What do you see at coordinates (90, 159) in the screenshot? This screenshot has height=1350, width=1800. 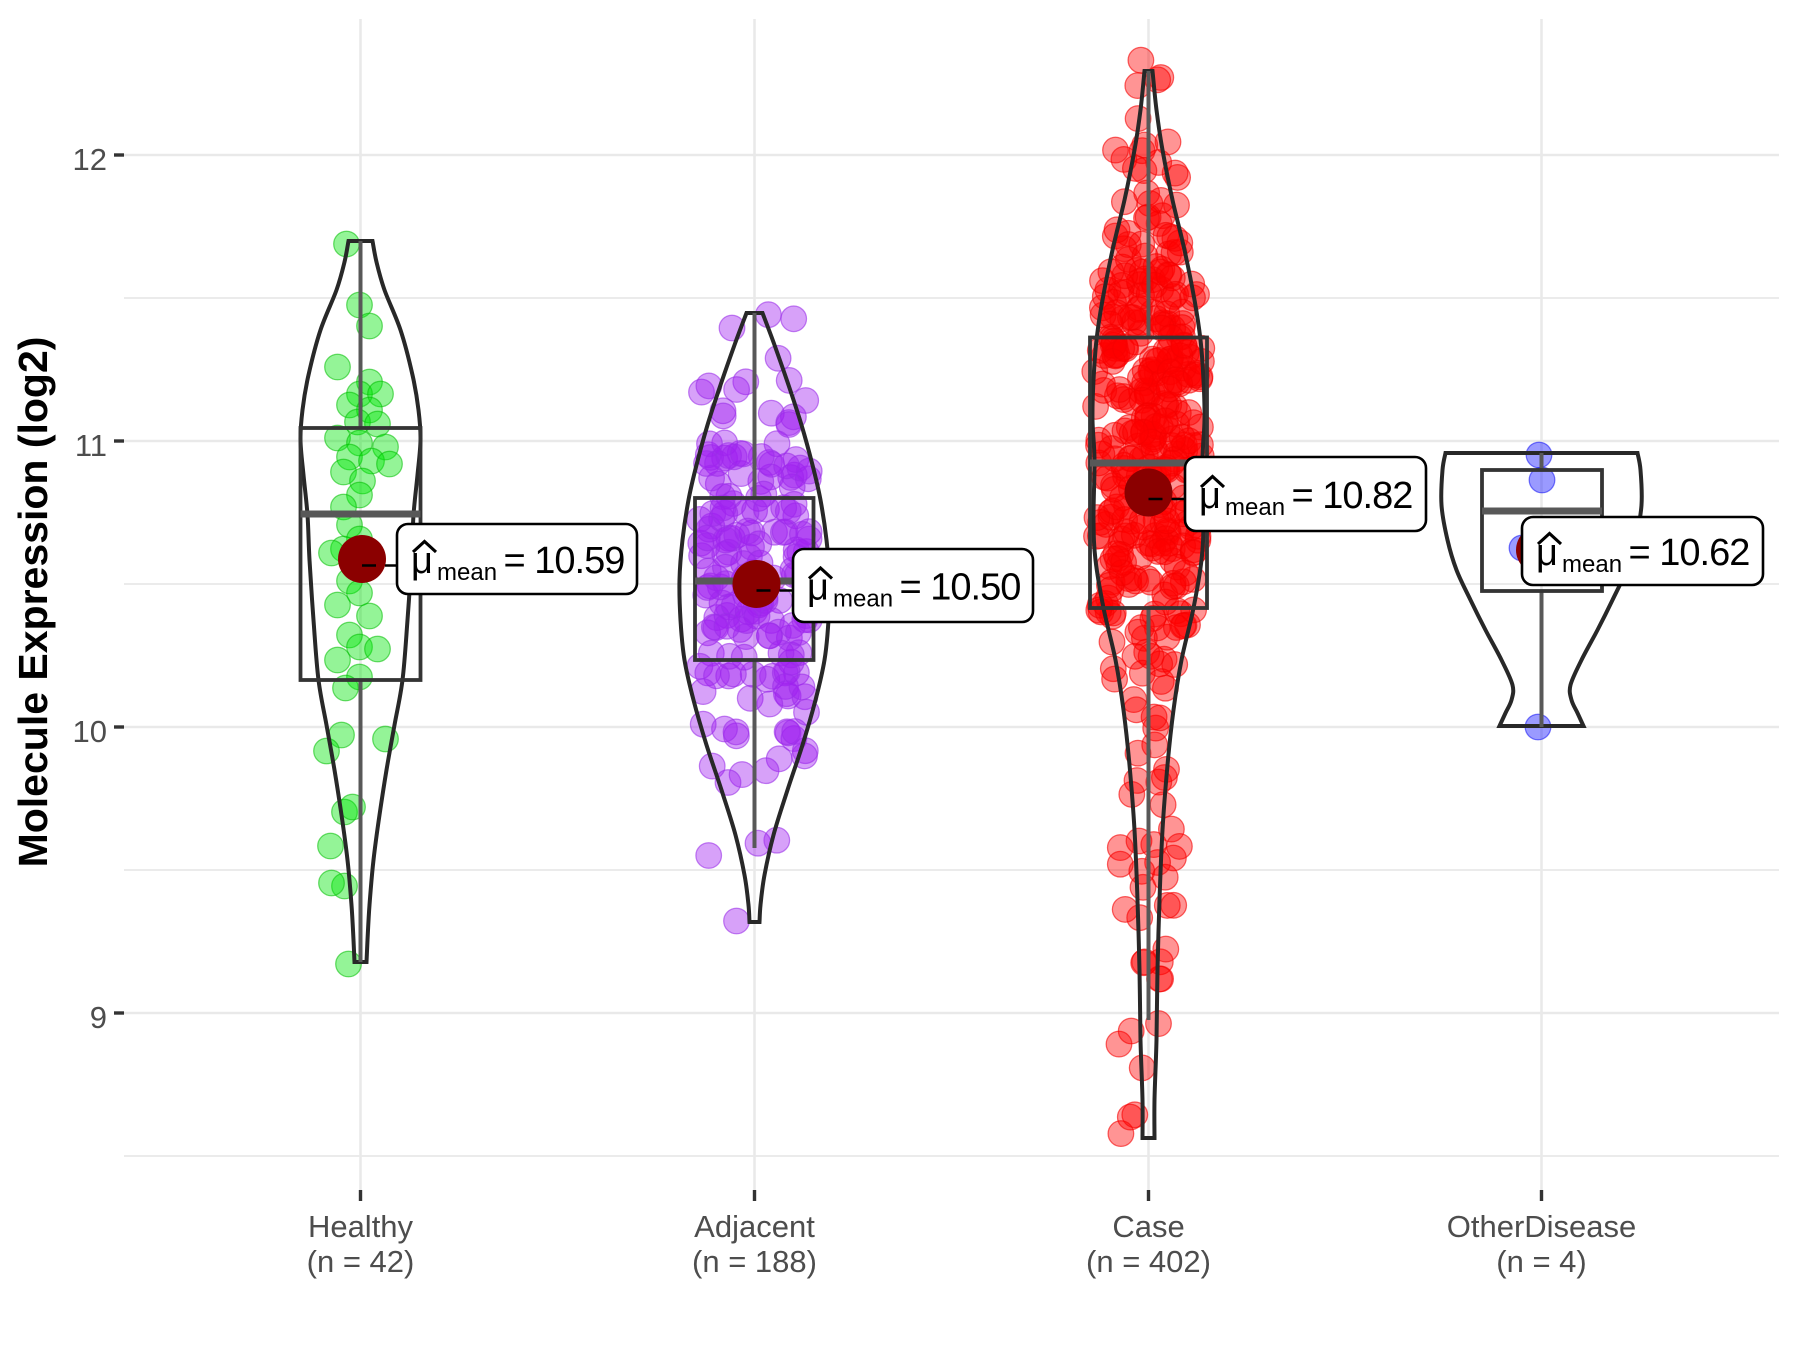 I see `svg-text: 12` at bounding box center [90, 159].